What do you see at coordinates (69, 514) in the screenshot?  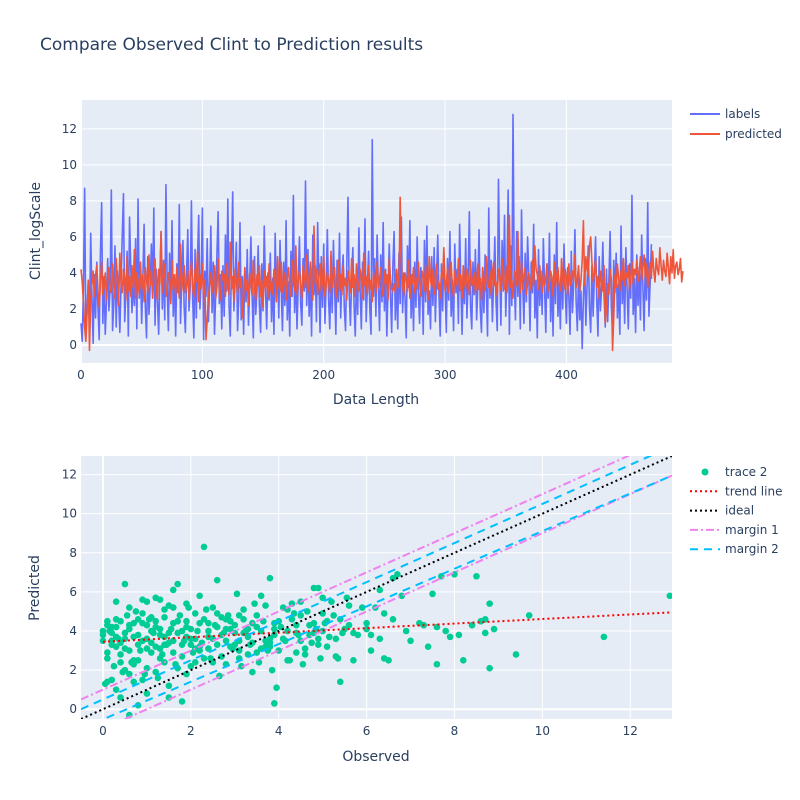 I see `y-tick-label: 10` at bounding box center [69, 514].